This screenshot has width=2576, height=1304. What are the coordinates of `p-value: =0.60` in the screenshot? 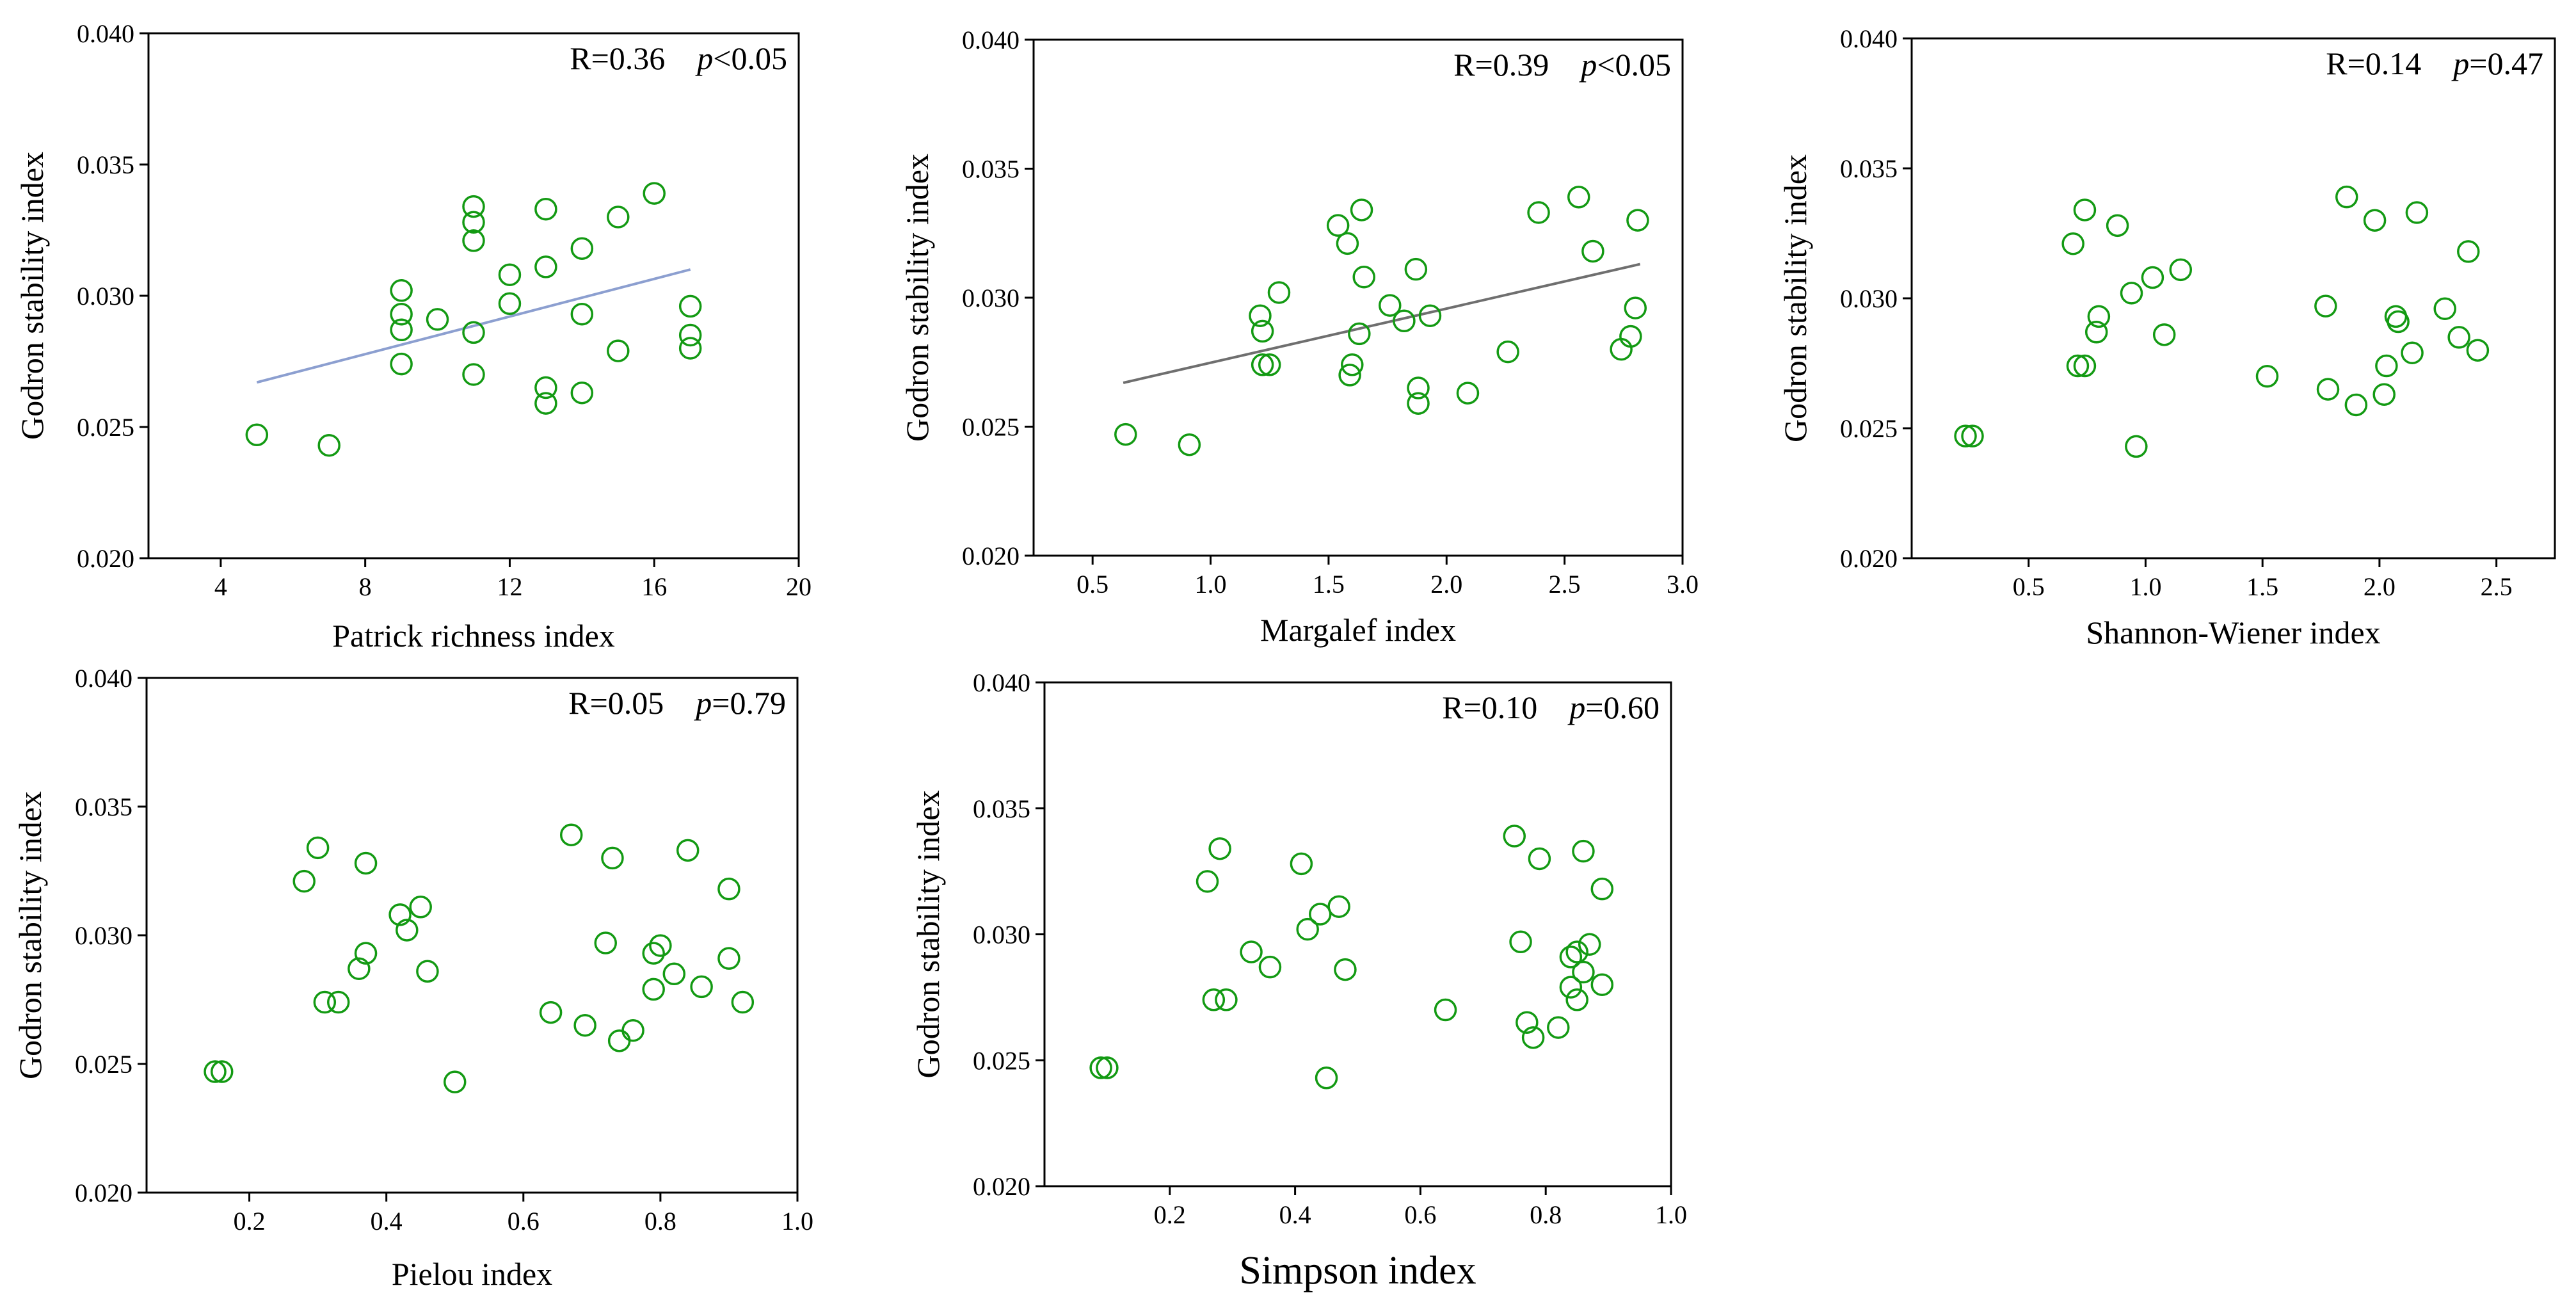 It's located at (1622, 707).